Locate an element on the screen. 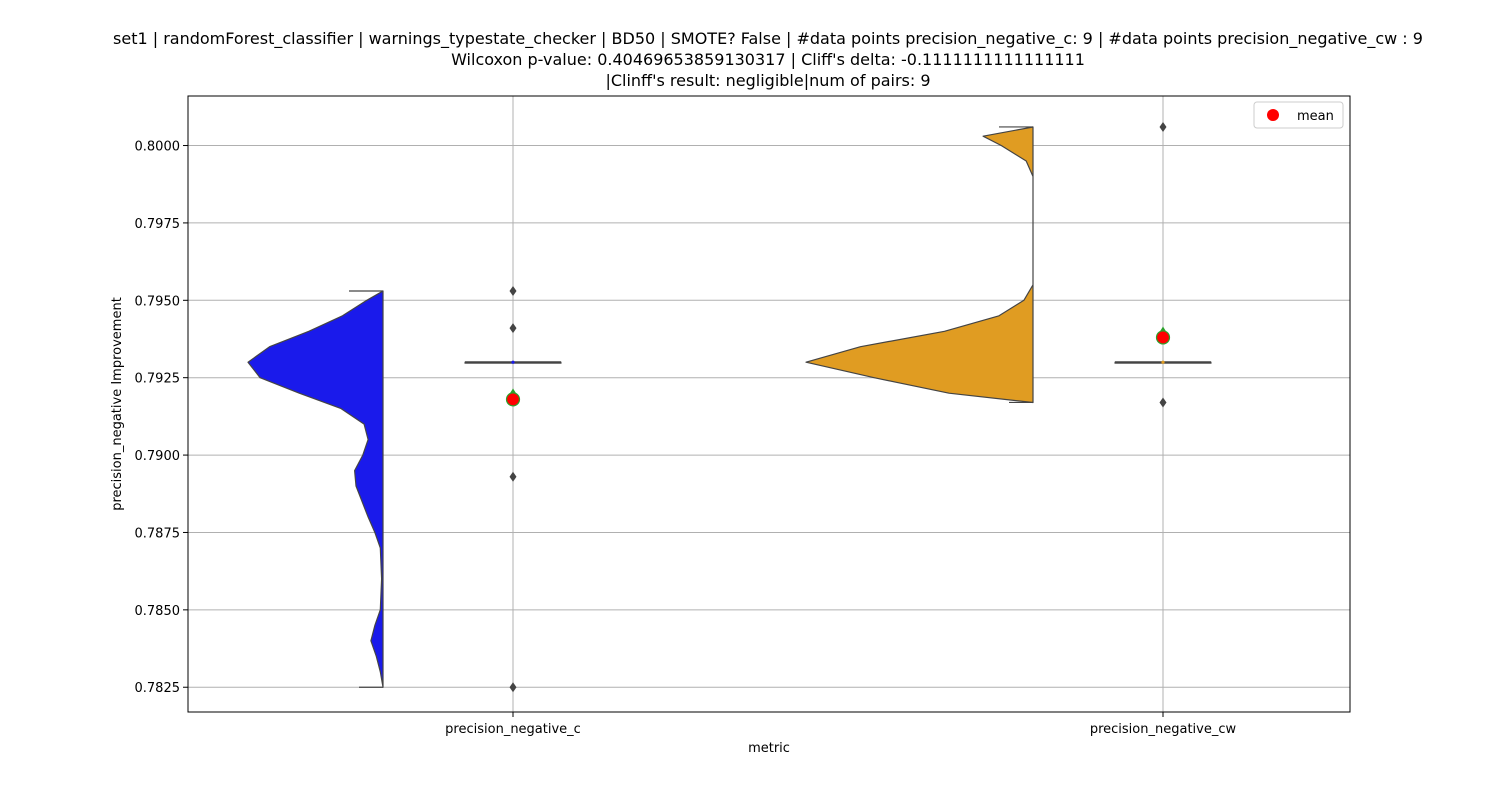 This screenshot has width=1500, height=800. legend-box is located at coordinates (1298, 115).